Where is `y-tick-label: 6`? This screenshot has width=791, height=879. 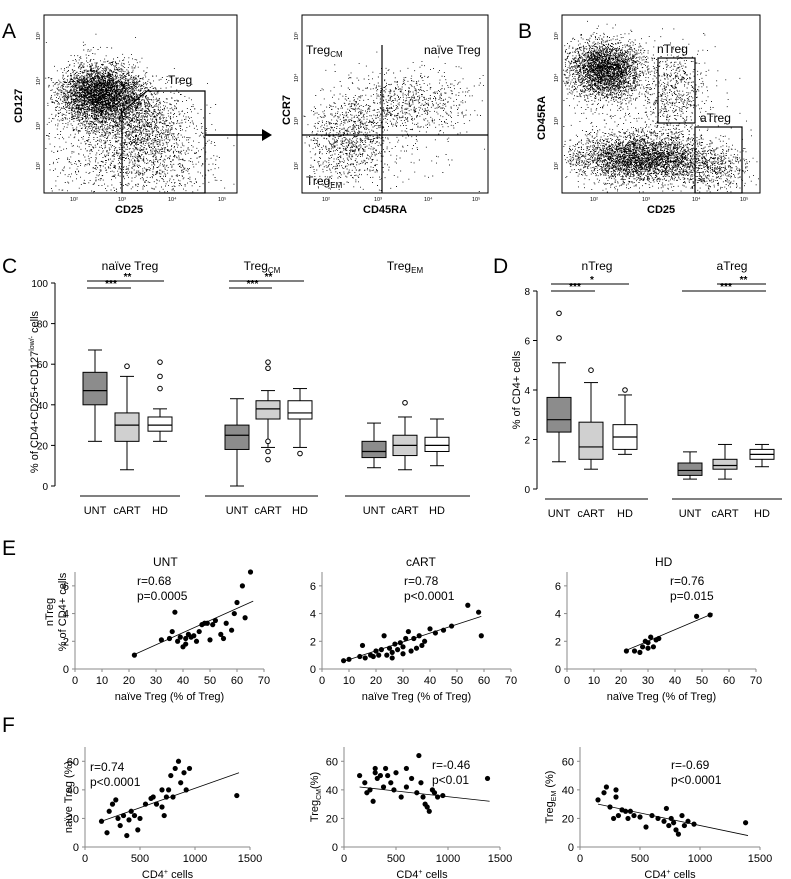
y-tick-label: 6 is located at coordinates (558, 587).